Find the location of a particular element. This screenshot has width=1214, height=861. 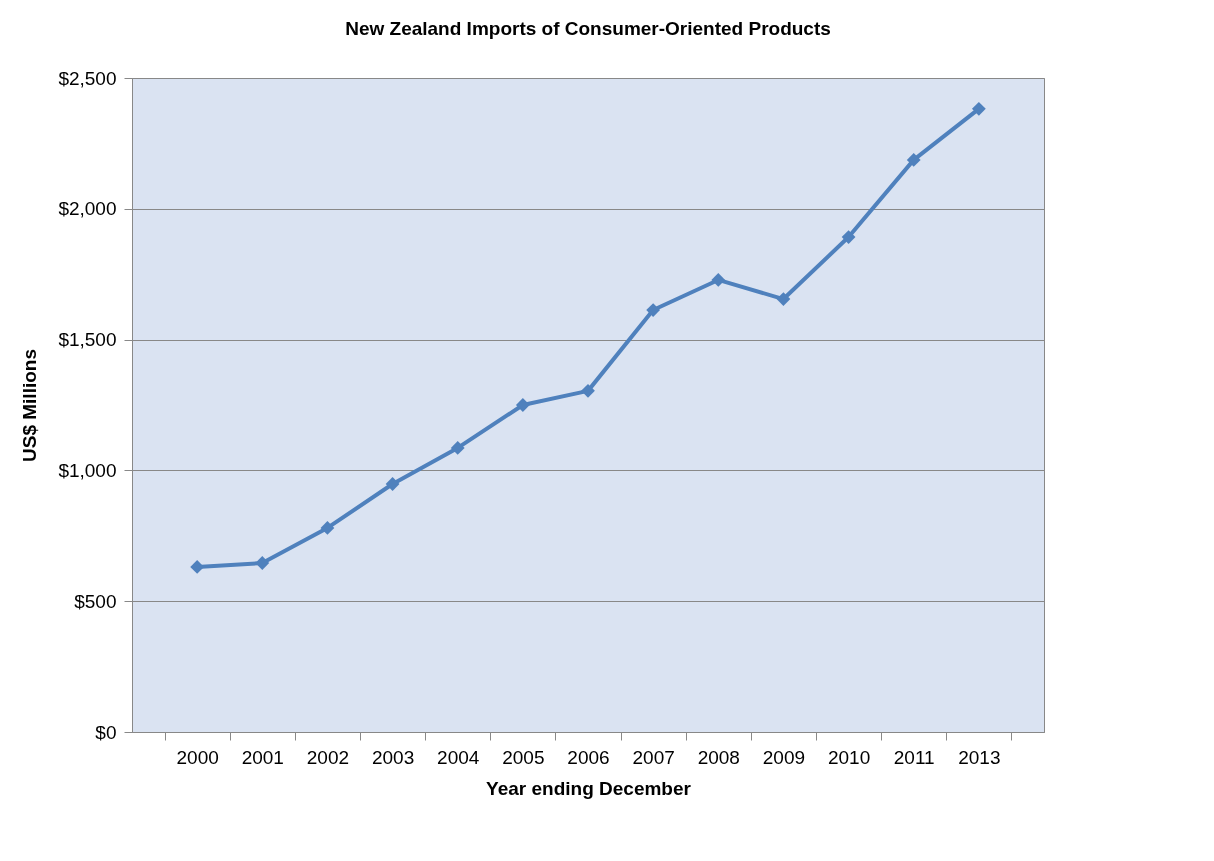

x-tick-label: 2004 is located at coordinates (458, 757).